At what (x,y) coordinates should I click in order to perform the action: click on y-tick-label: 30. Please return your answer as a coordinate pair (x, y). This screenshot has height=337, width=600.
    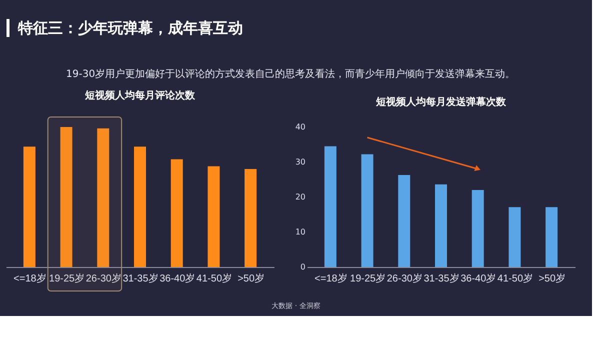
    Looking at the image, I should click on (300, 162).